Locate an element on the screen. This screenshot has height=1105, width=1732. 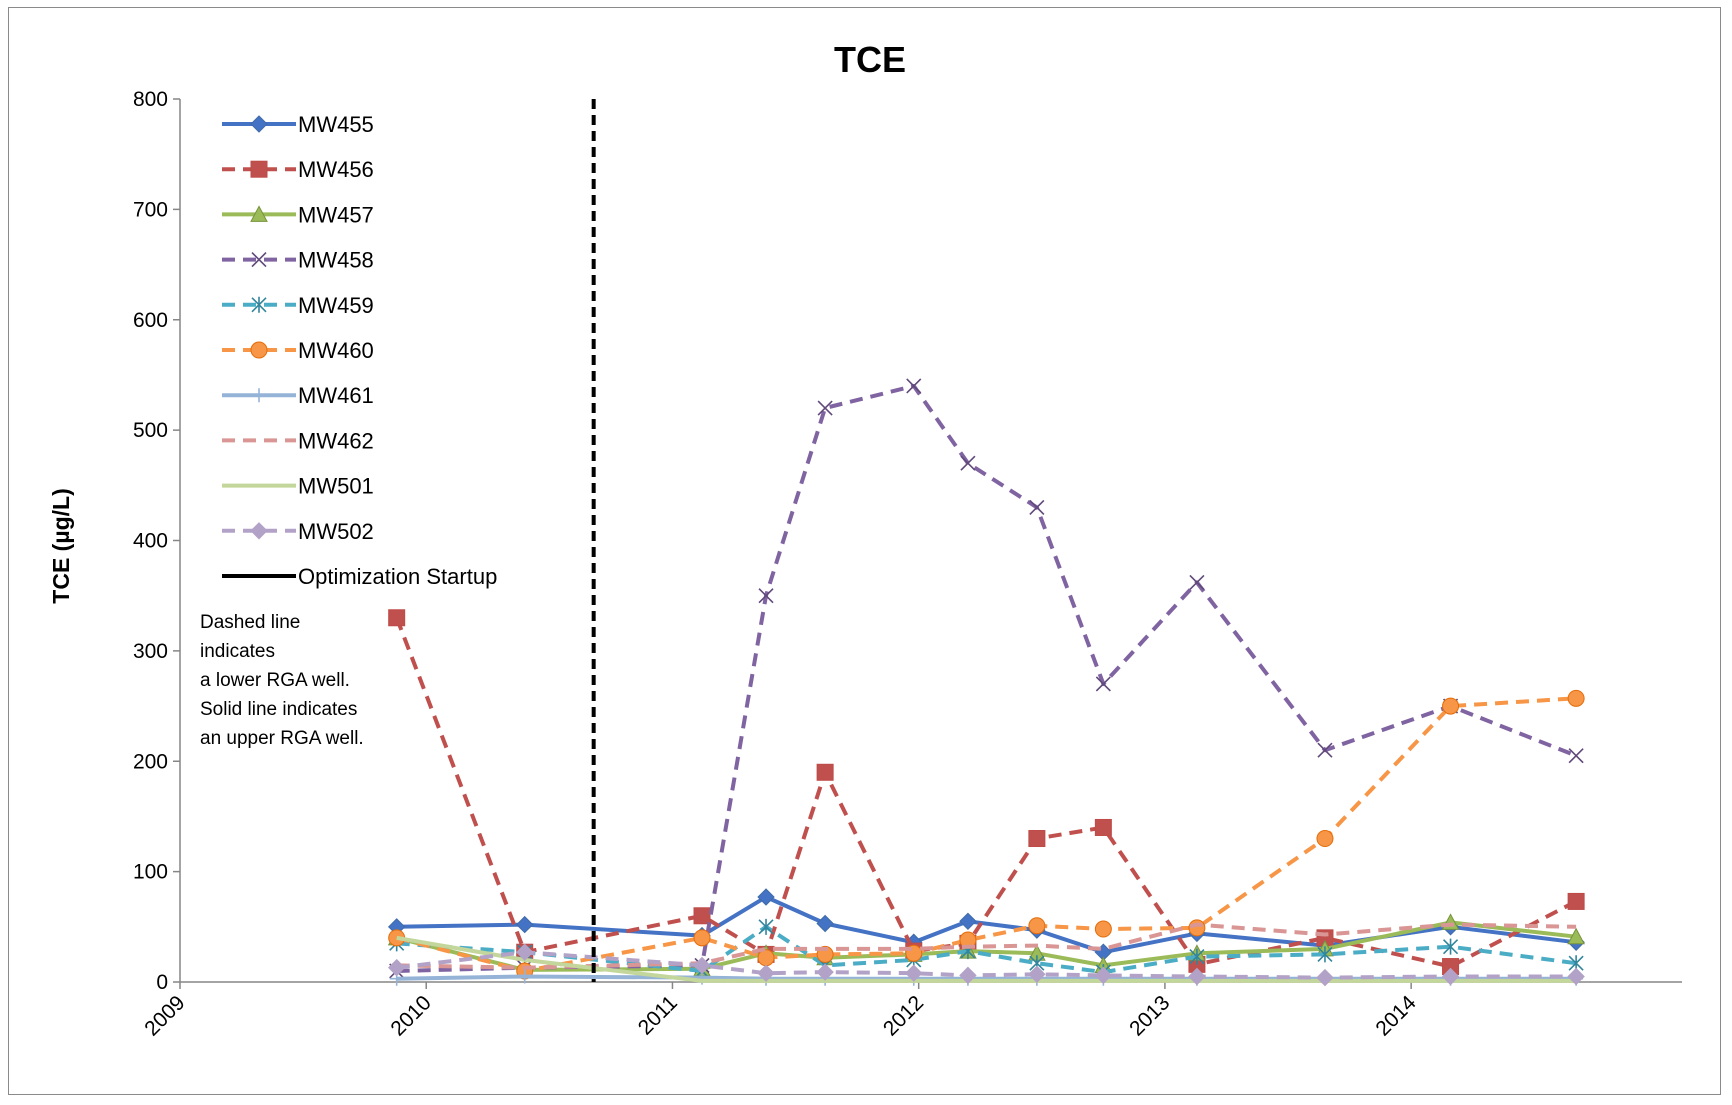
y-tick-label: 200 is located at coordinates (150, 761).